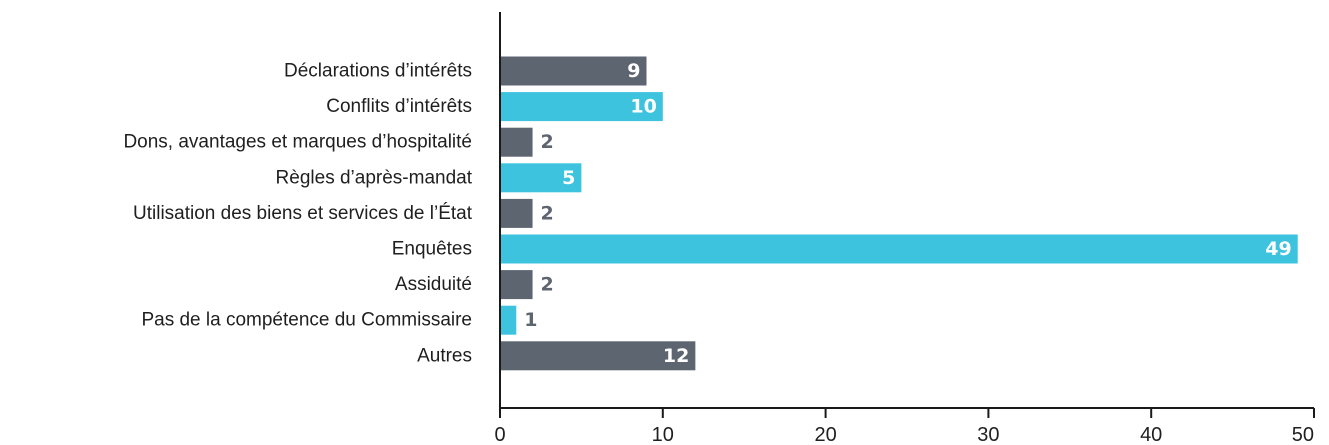 This screenshot has width=1329, height=445. Describe the element at coordinates (433, 284) in the screenshot. I see `category-label: Assiduité` at that location.